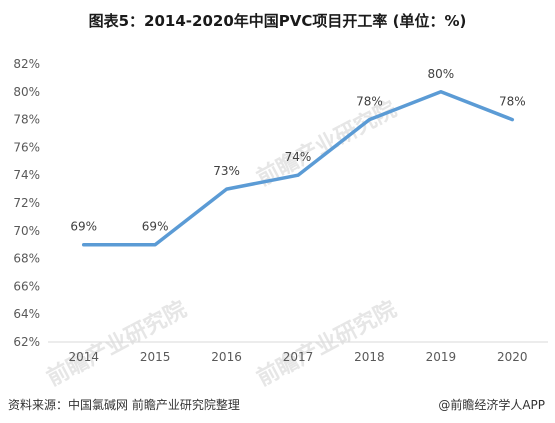 The height and width of the screenshot is (423, 555). I want to click on y-tick-label: 74%, so click(26, 175).